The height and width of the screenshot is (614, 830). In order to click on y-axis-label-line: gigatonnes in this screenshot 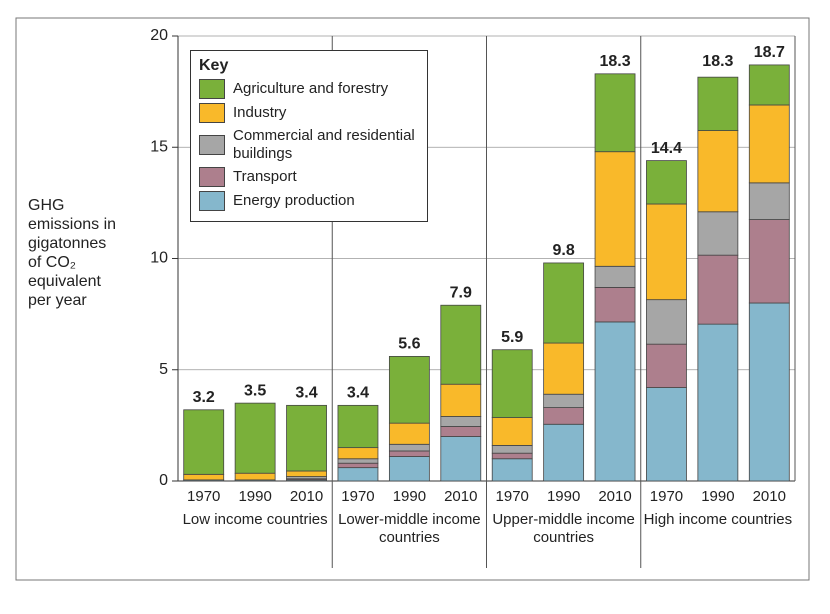, I will do `click(67, 243)`.